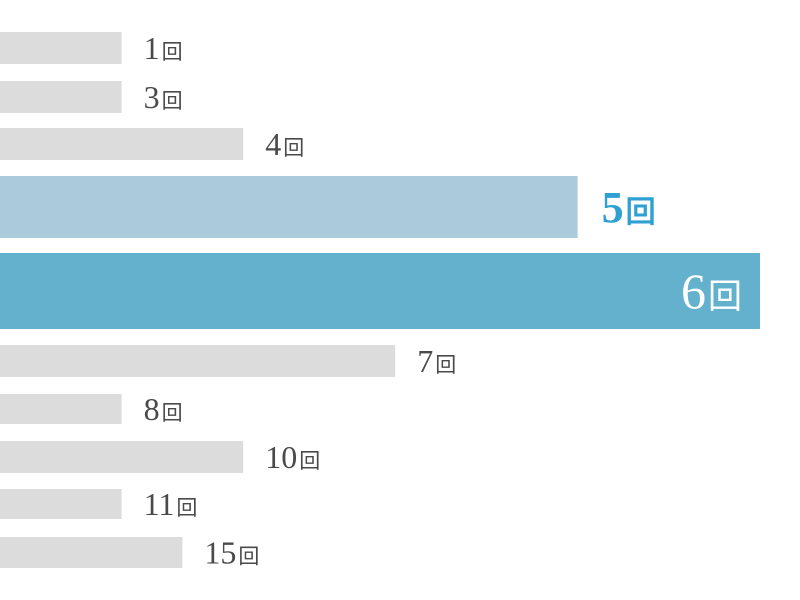  Describe the element at coordinates (425, 361) in the screenshot. I see `bar-label-number: 7` at that location.